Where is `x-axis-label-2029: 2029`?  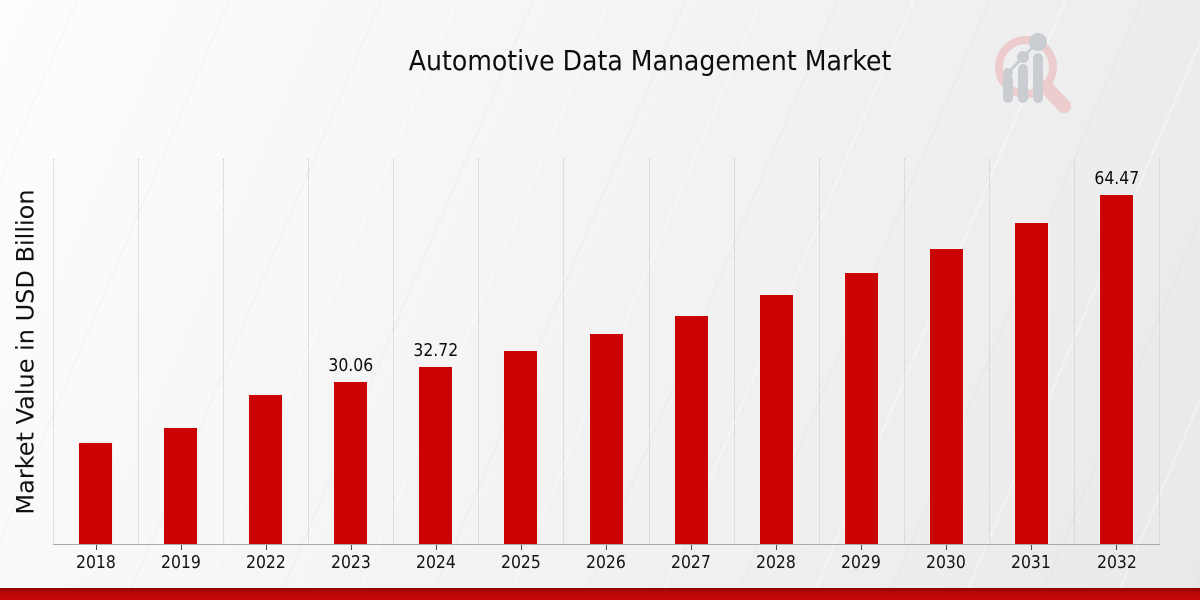 x-axis-label-2029: 2029 is located at coordinates (861, 562).